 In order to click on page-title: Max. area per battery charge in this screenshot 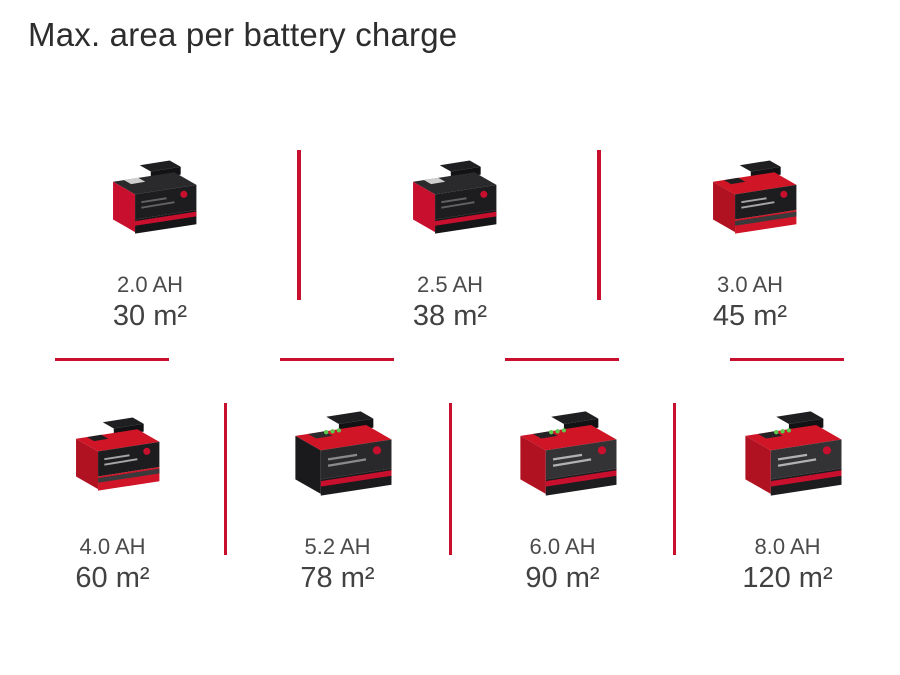, I will do `click(243, 34)`.